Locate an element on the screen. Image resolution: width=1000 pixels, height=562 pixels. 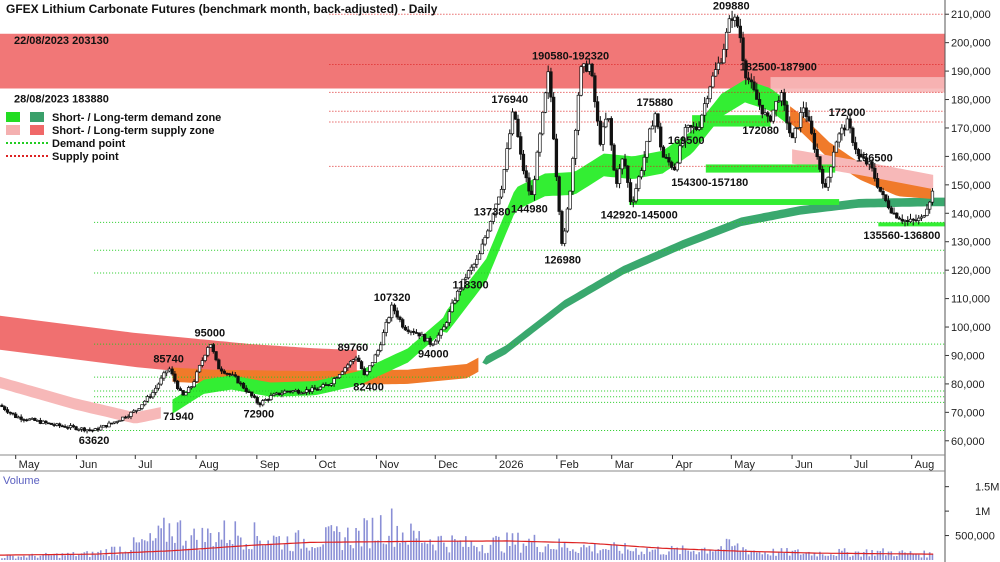
y-tick-label: 180,000 is located at coordinates (971, 101).